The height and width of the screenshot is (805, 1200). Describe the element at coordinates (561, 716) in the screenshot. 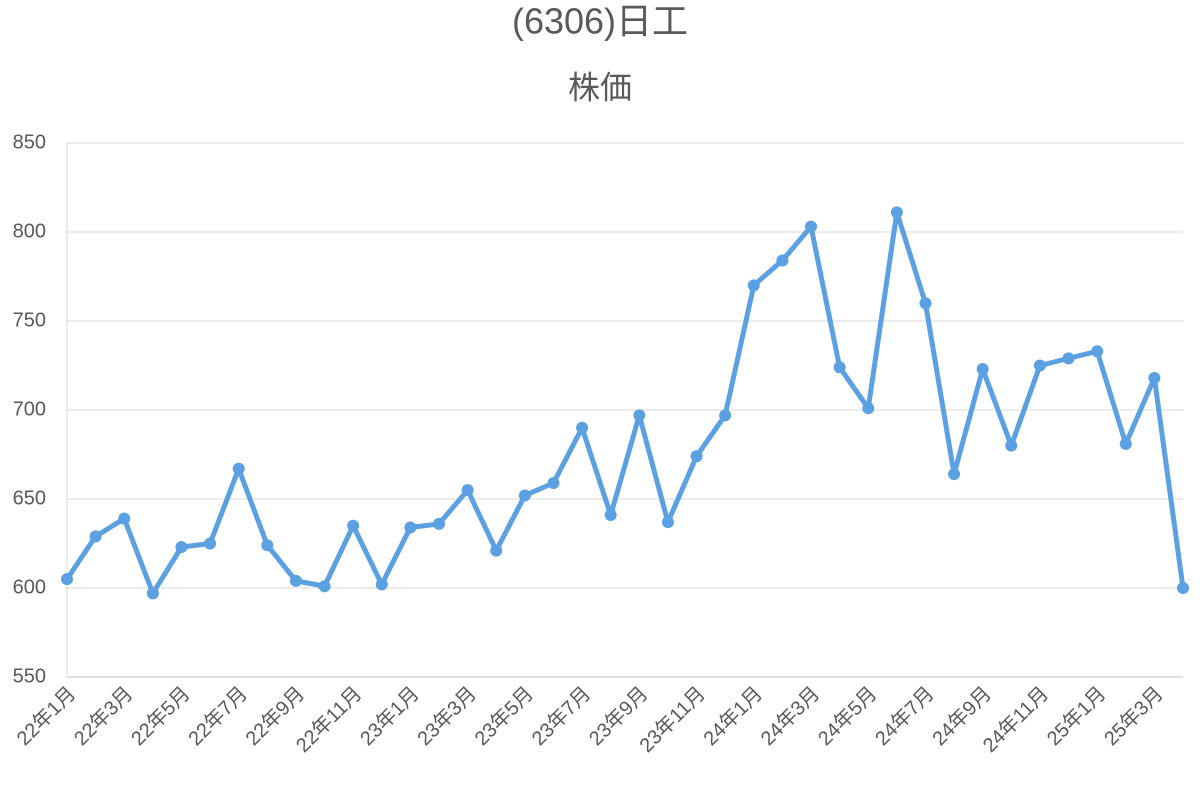

I see `x-tick-label: 23年7月` at that location.